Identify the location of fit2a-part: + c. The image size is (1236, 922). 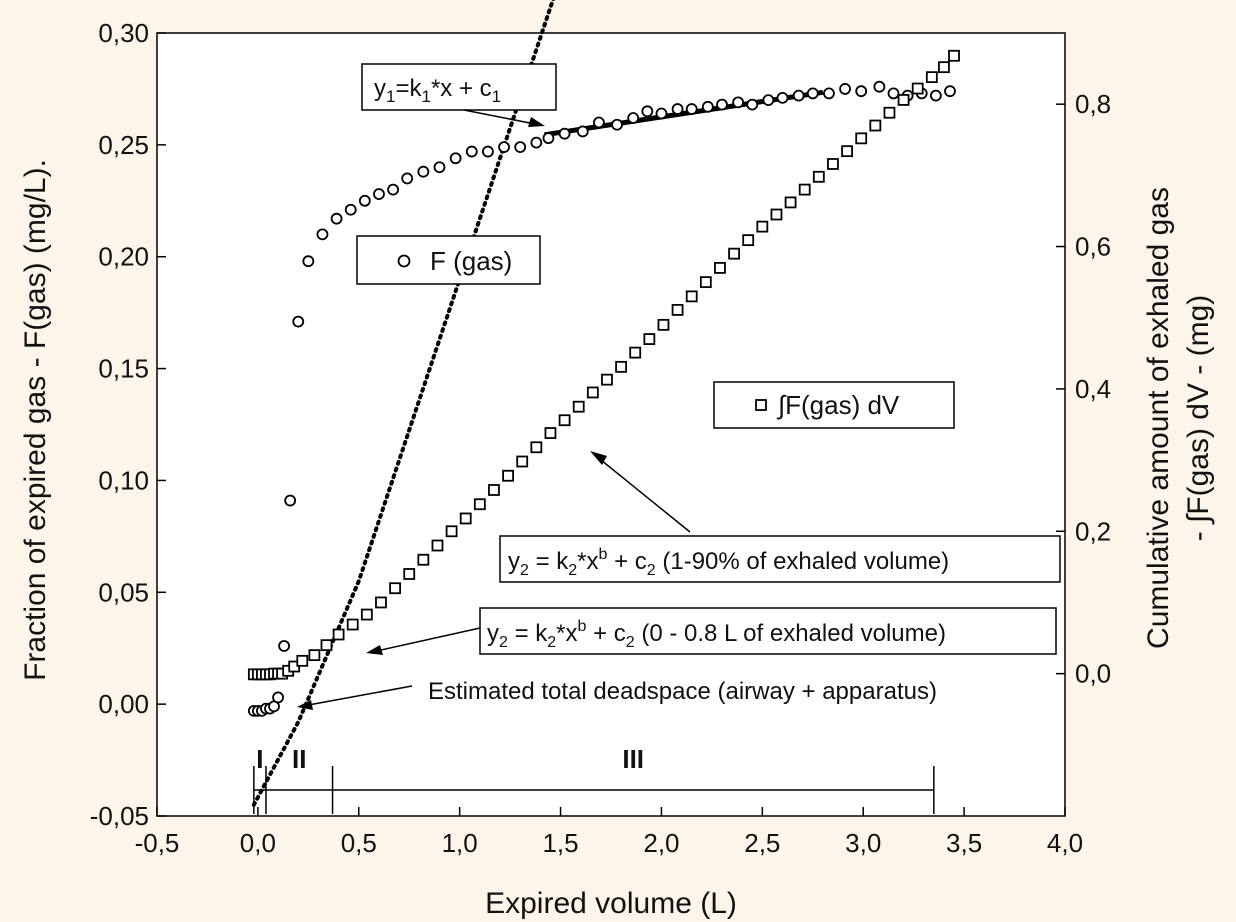
(626, 561).